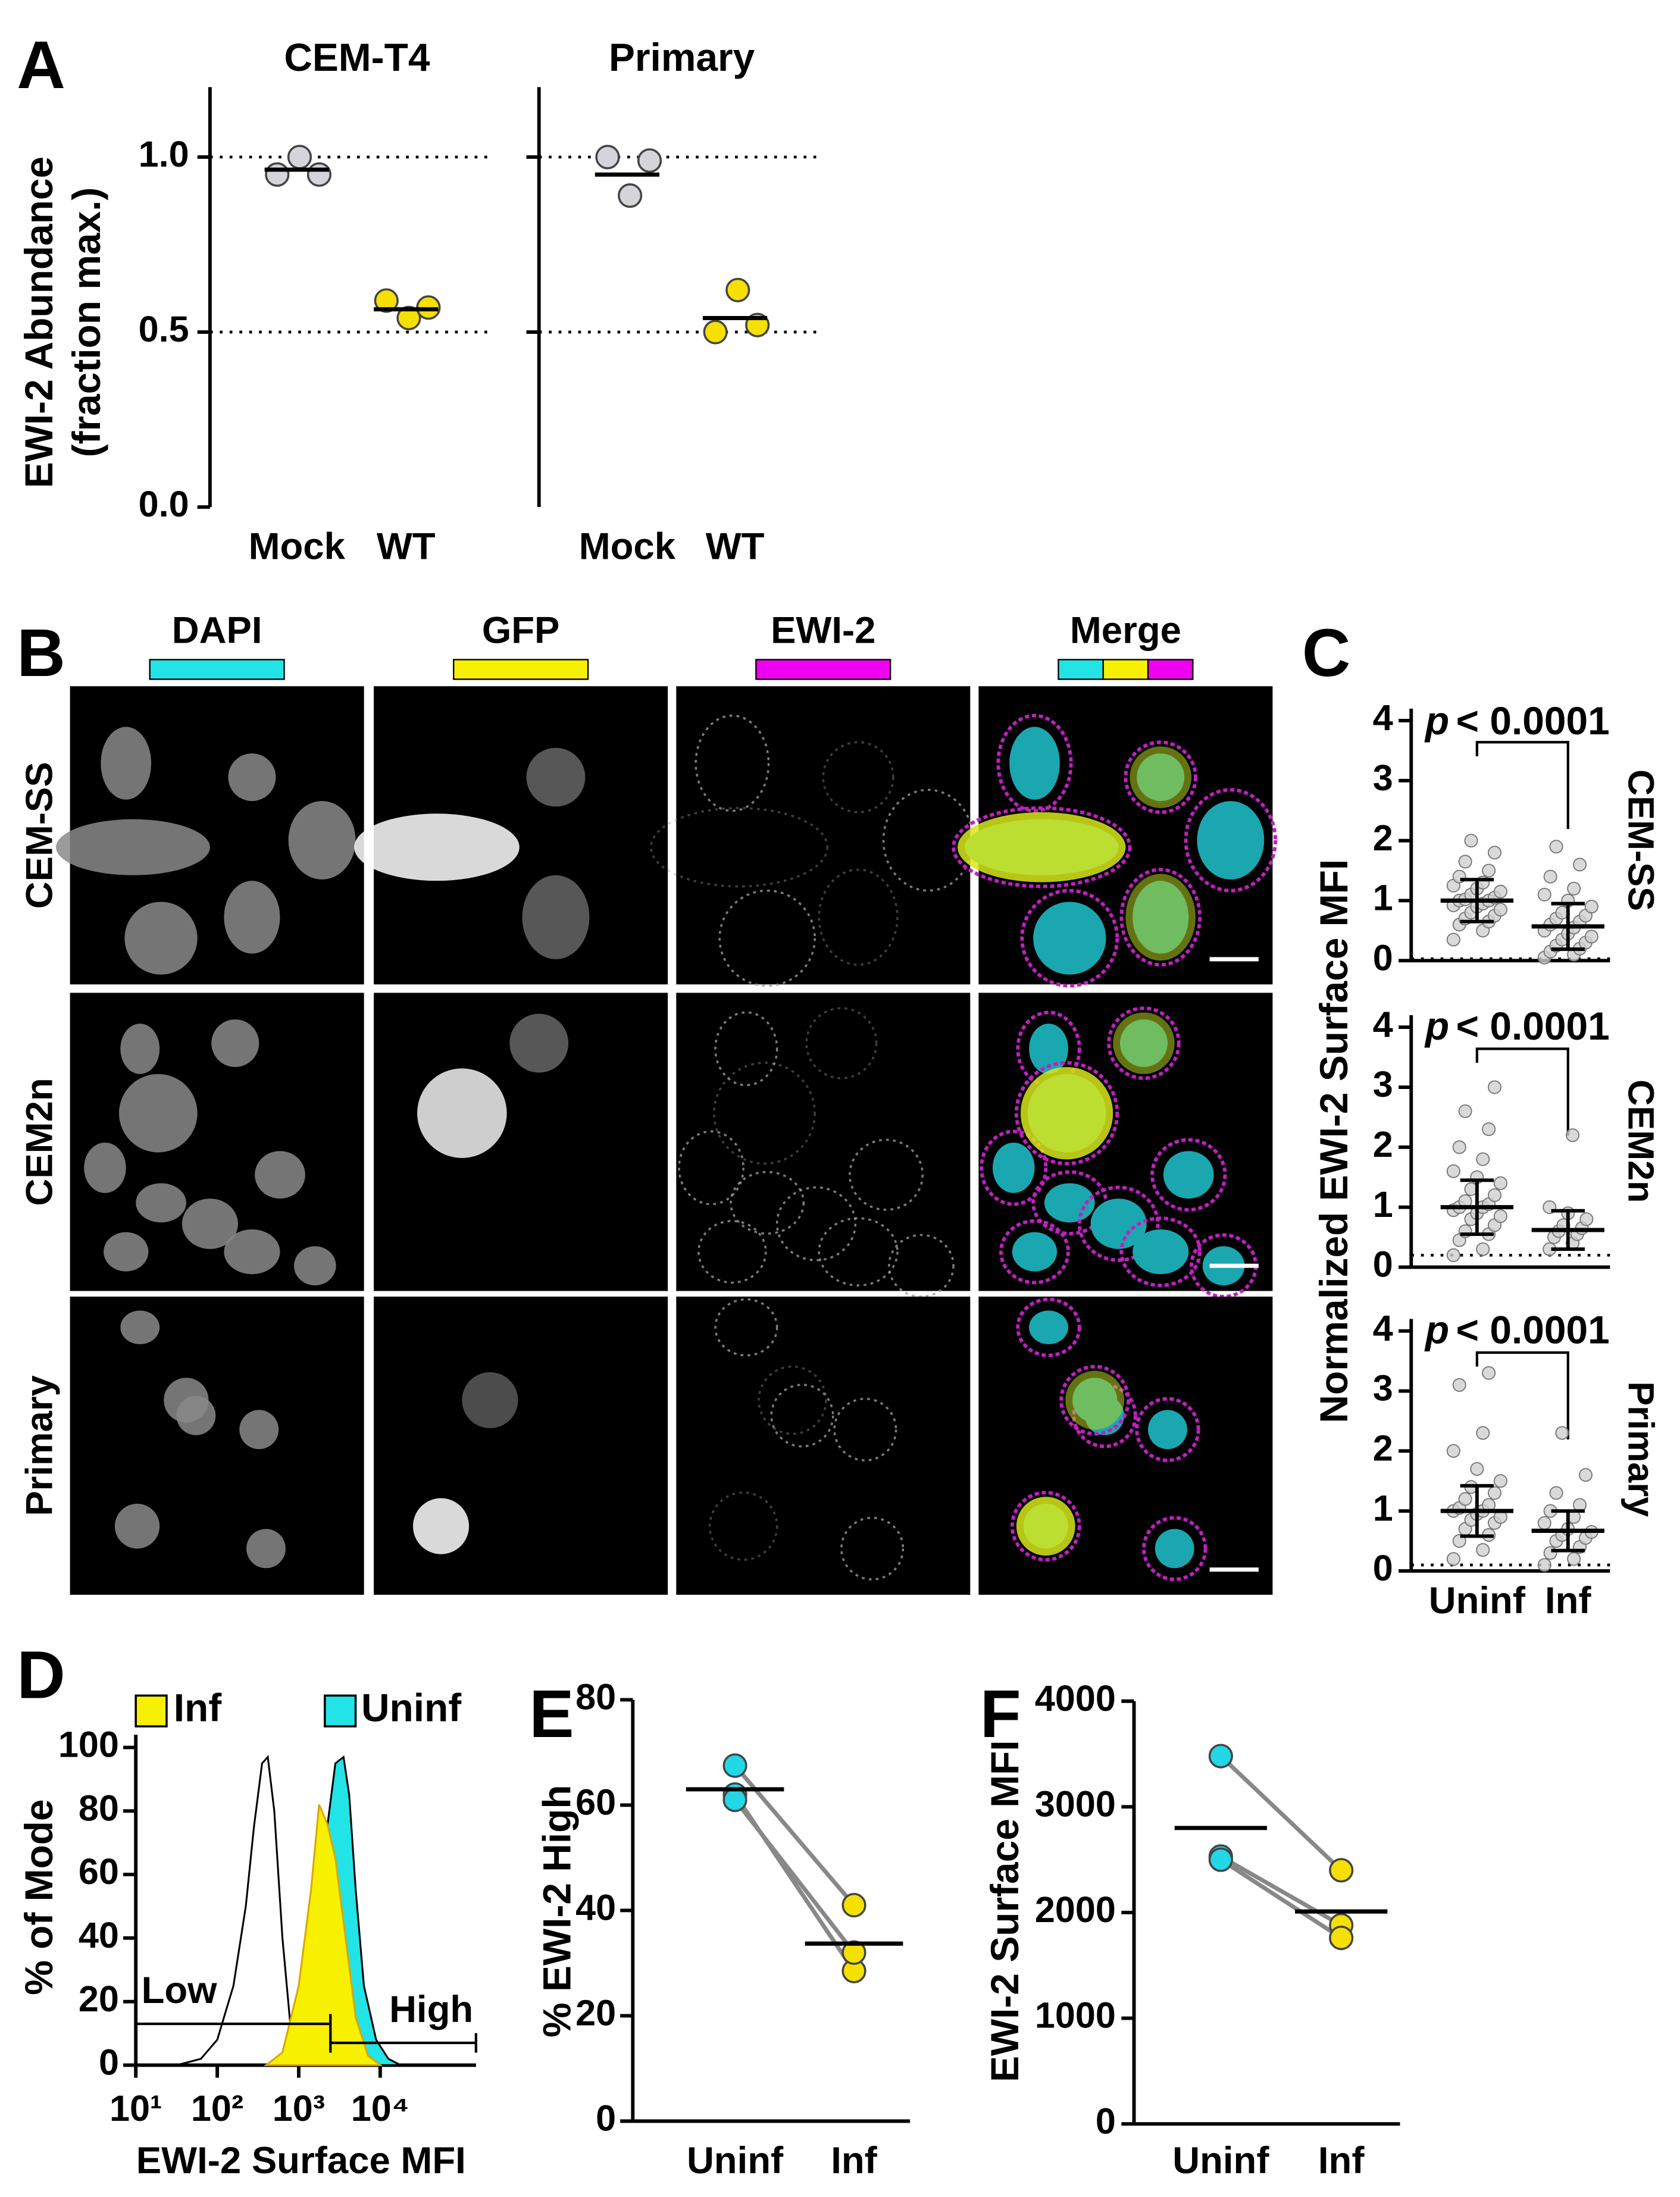 This screenshot has width=1680, height=2197. What do you see at coordinates (1075, 2015) in the screenshot?
I see `y-tick-label: 1000` at bounding box center [1075, 2015].